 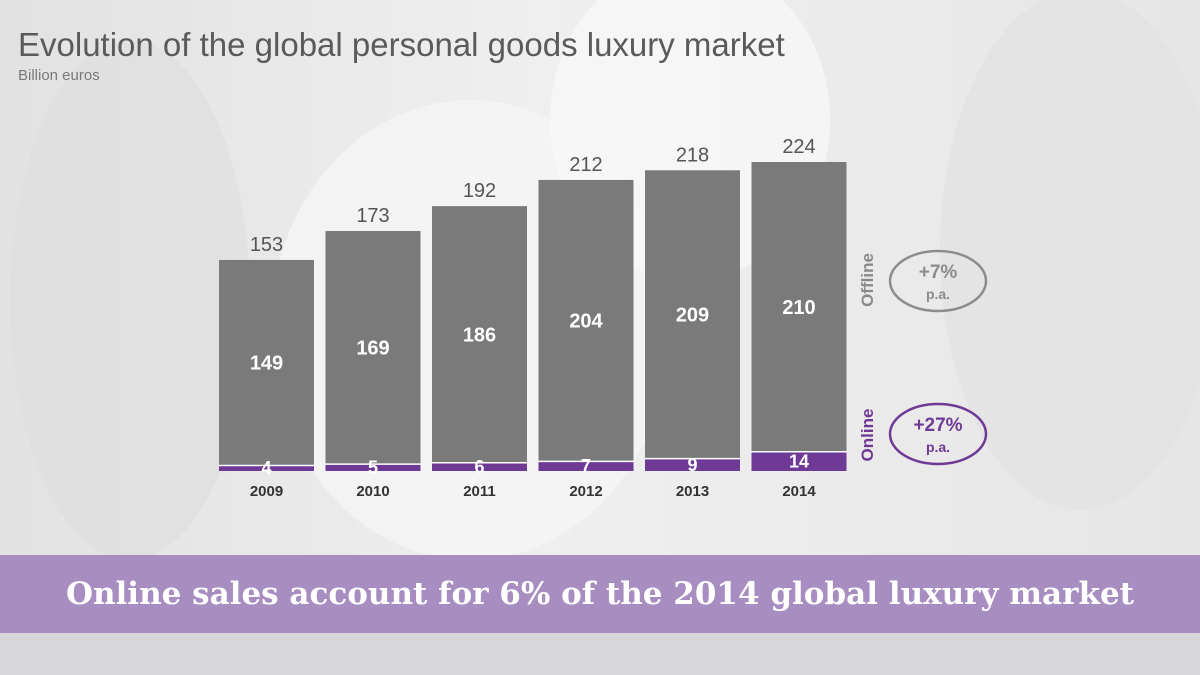 I want to click on online-value-label: 6, so click(x=479, y=467).